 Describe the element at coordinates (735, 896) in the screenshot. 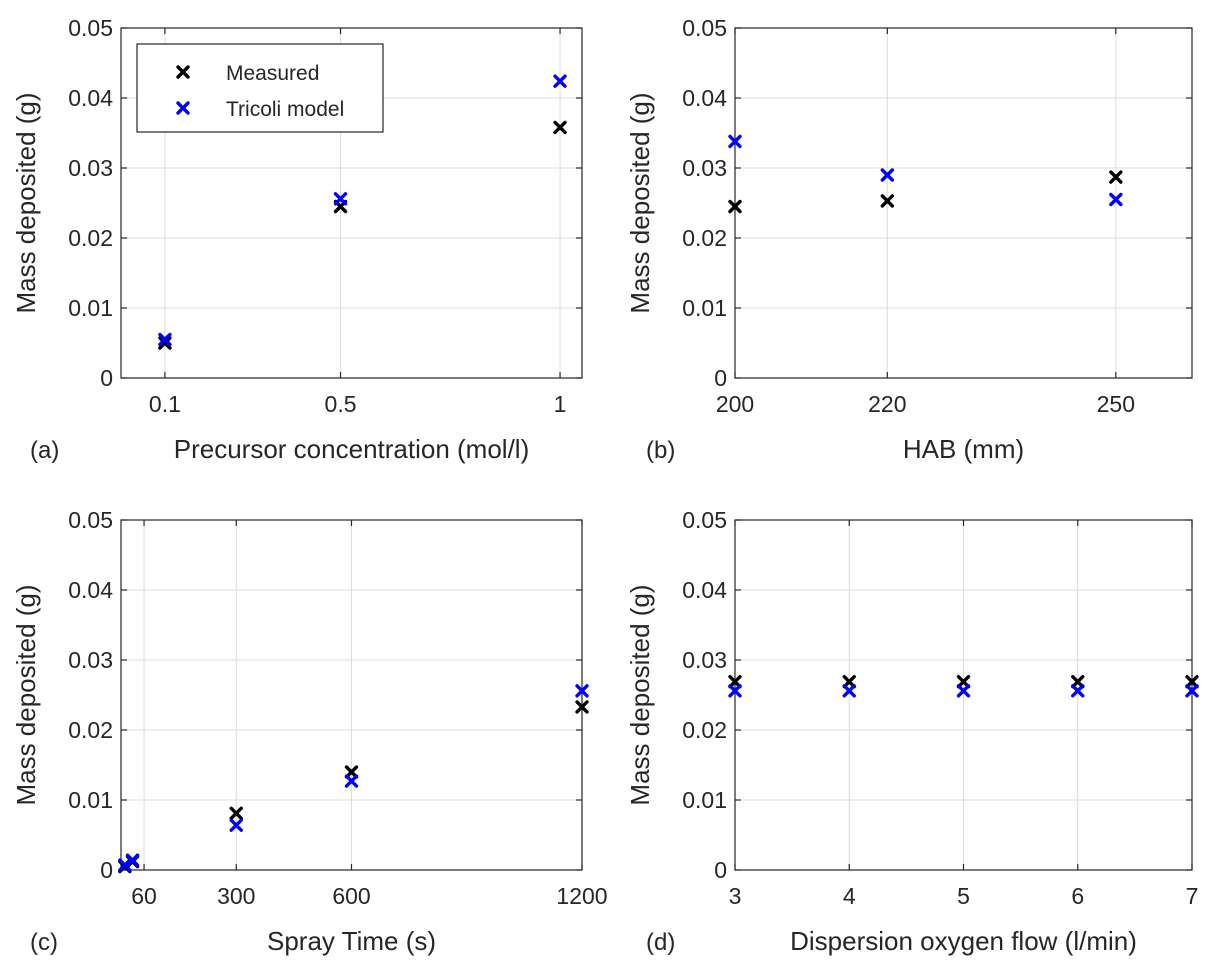

I see `x-tick-label: 3` at that location.